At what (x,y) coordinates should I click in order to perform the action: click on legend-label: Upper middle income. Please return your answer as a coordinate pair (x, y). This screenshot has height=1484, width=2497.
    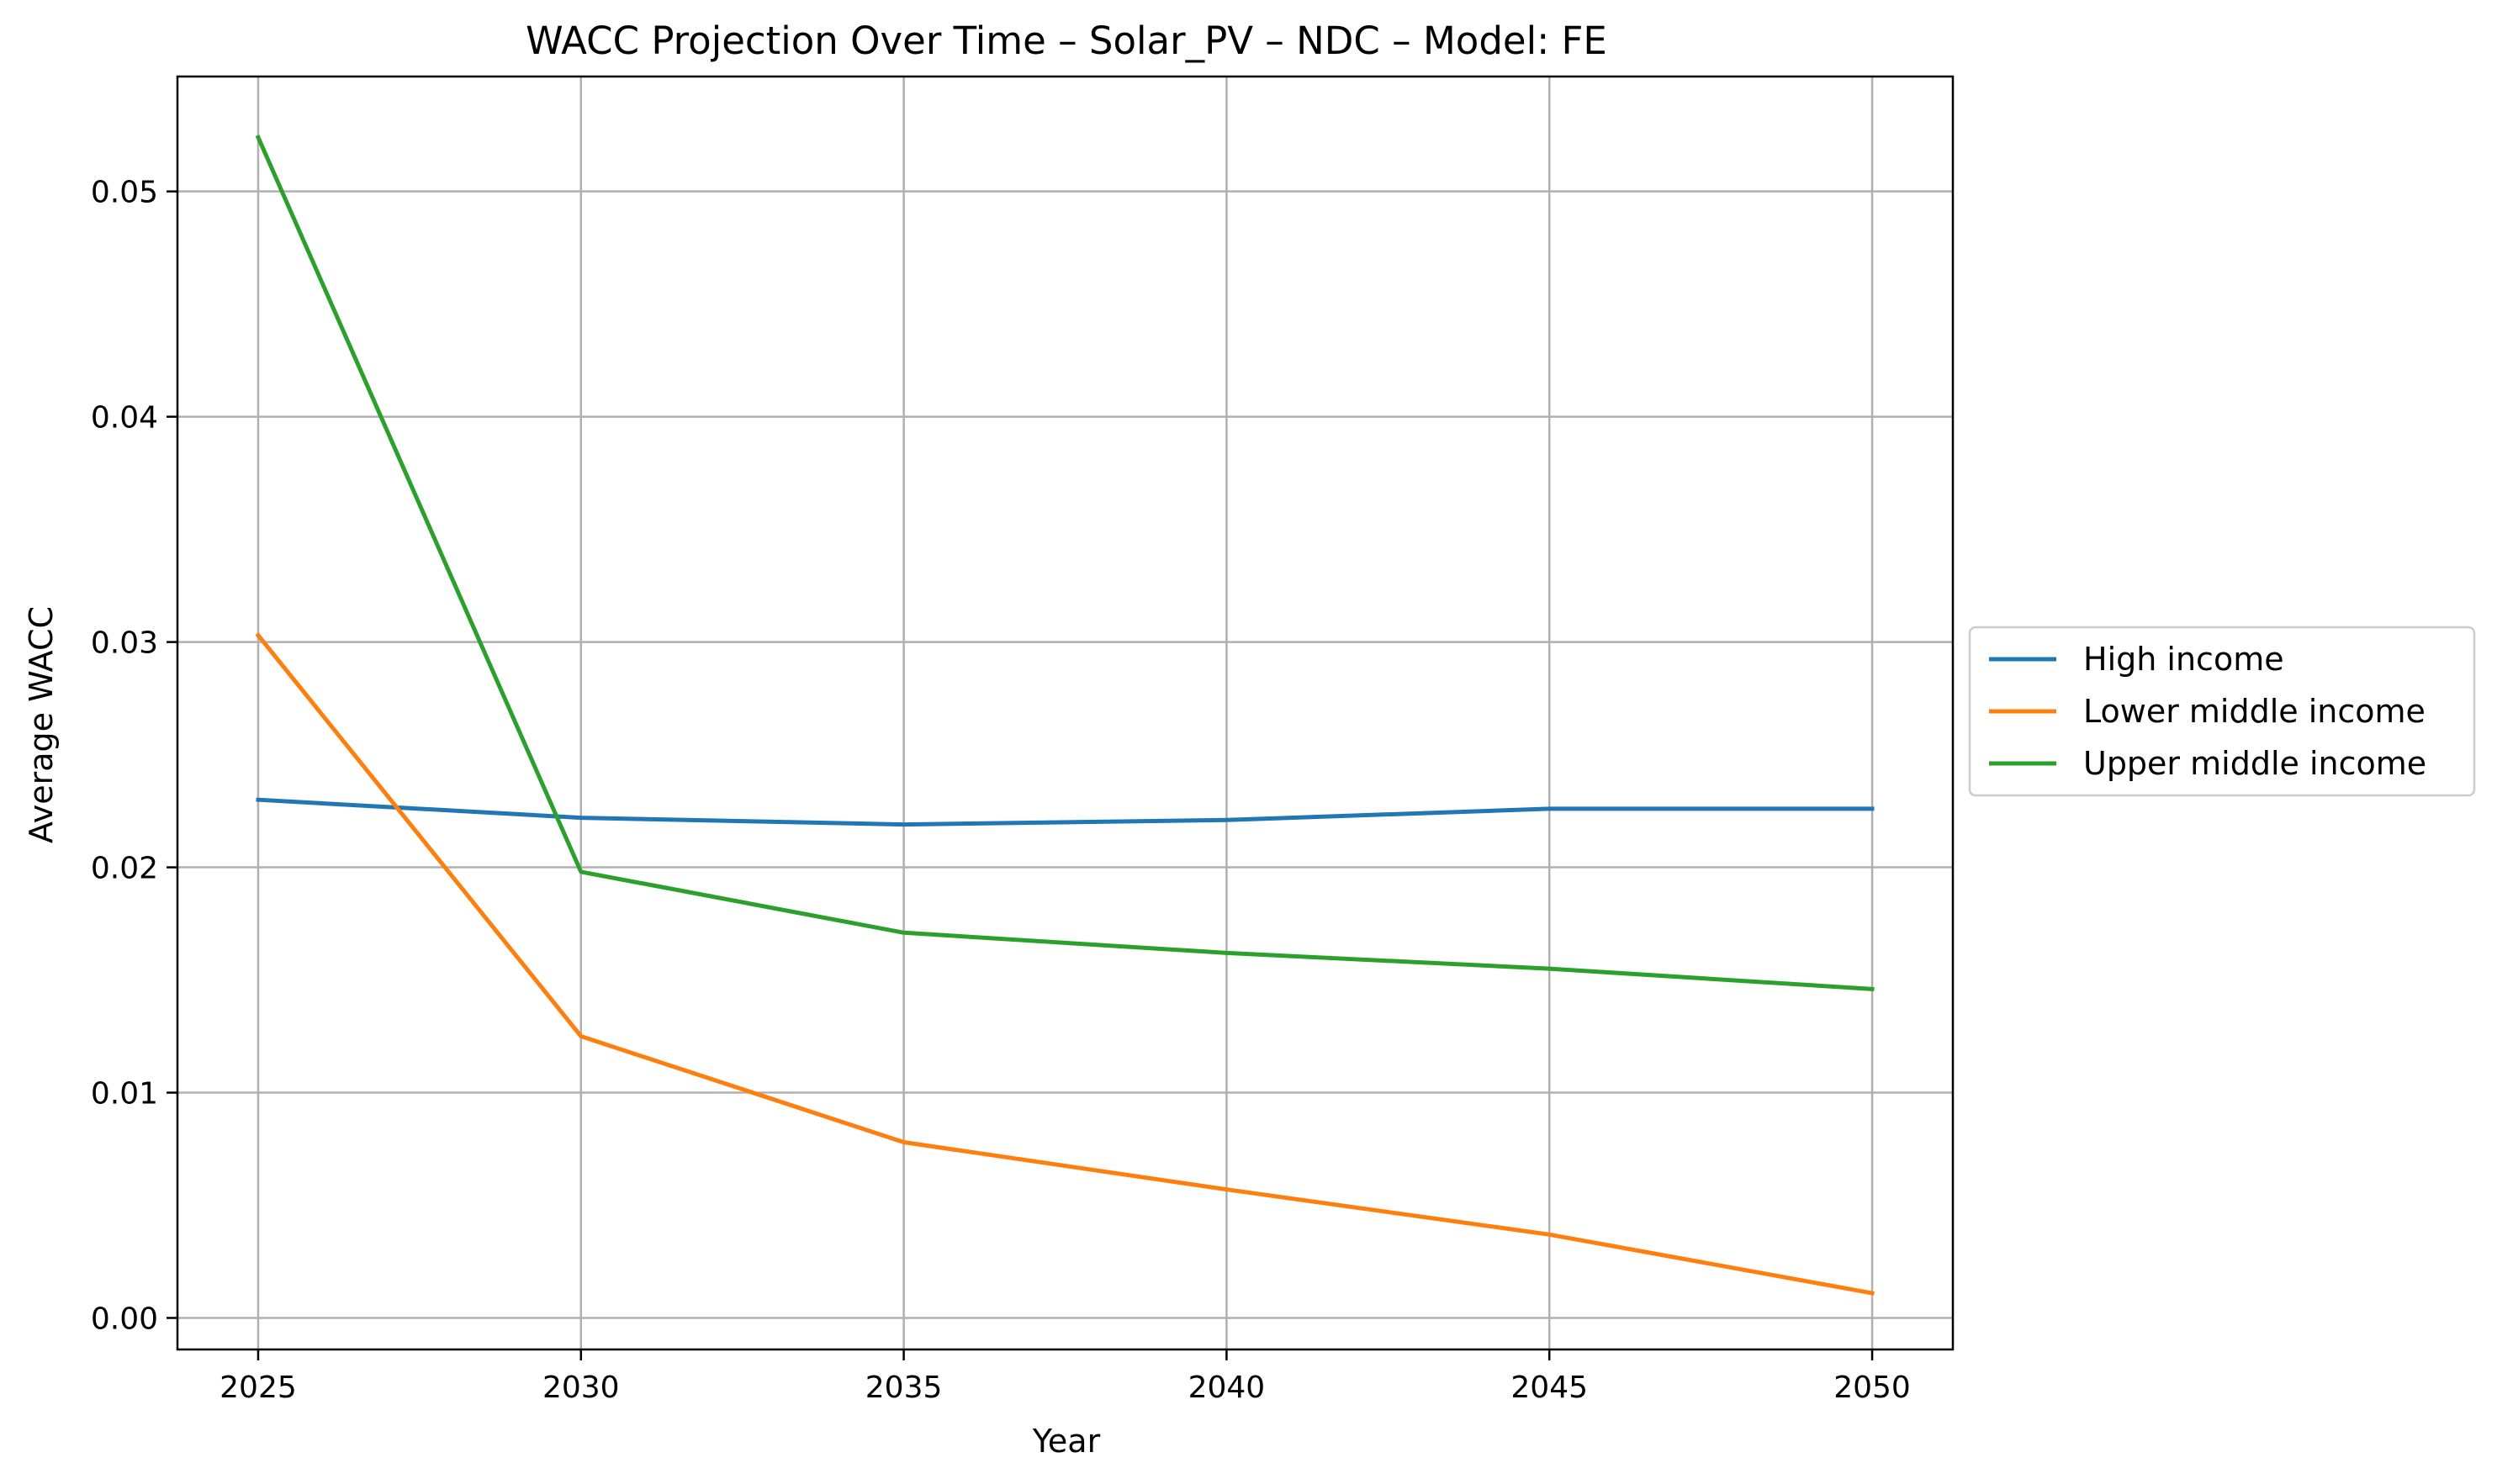
    Looking at the image, I should click on (2254, 763).